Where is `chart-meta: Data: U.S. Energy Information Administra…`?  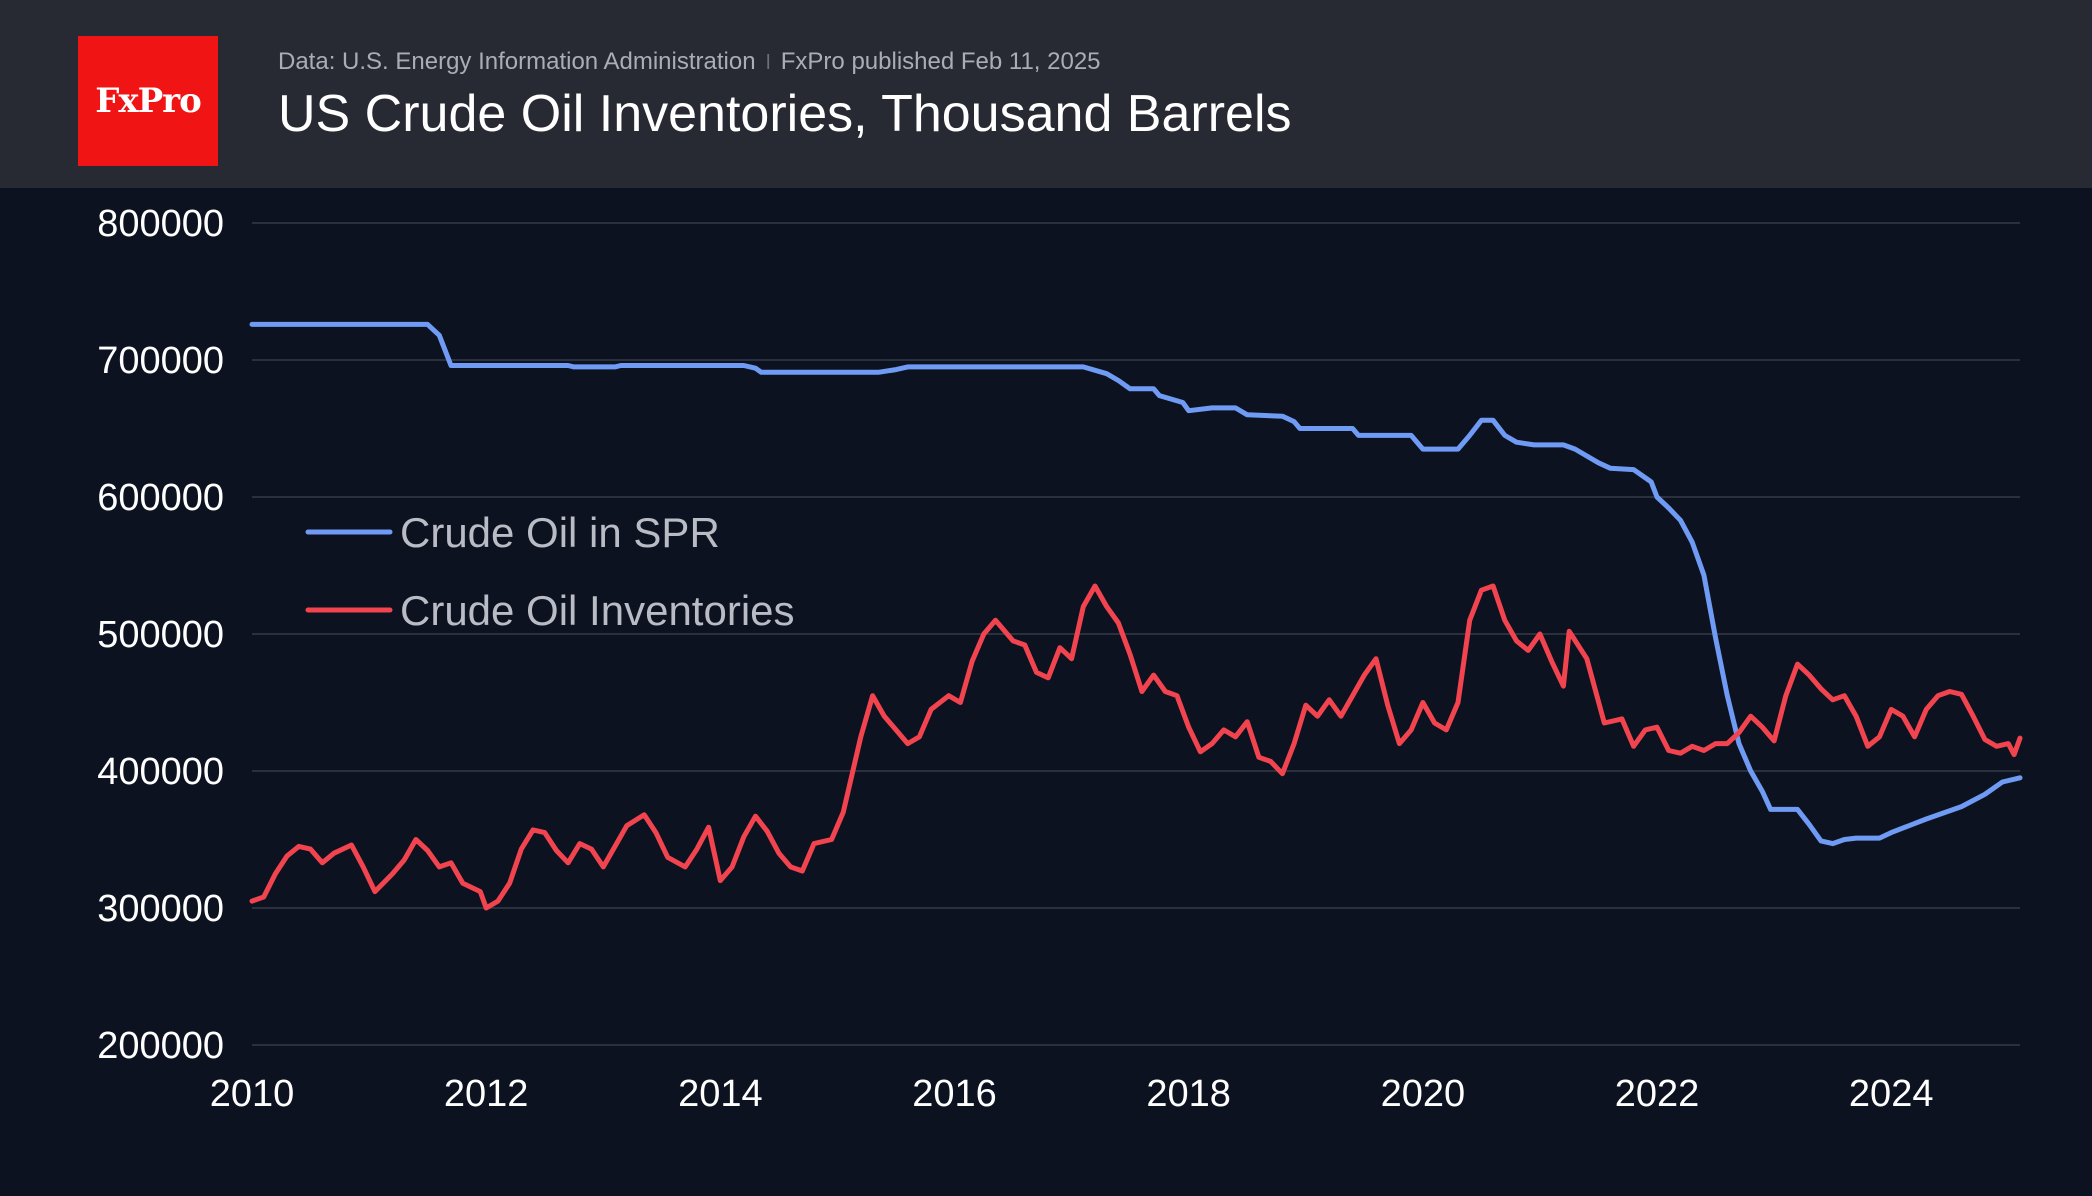
chart-meta: Data: U.S. Energy Information Administra… is located at coordinates (689, 62).